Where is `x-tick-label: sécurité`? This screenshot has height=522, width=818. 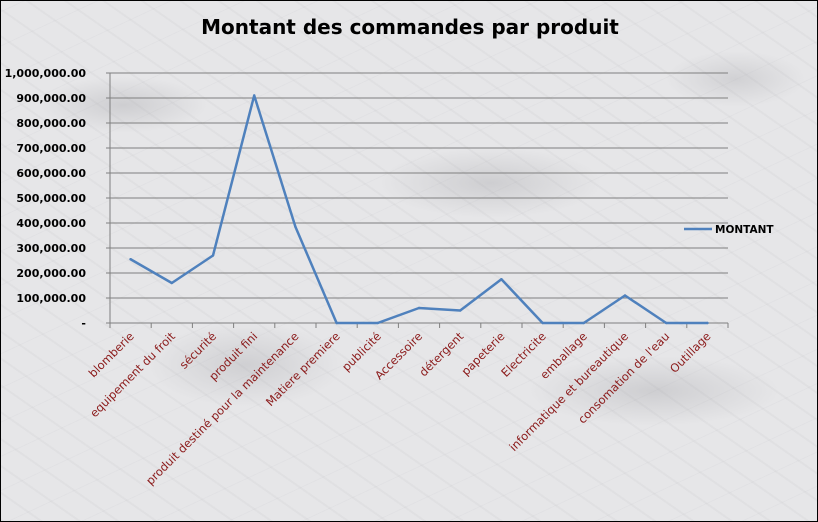
x-tick-label: sécurité is located at coordinates (198, 350).